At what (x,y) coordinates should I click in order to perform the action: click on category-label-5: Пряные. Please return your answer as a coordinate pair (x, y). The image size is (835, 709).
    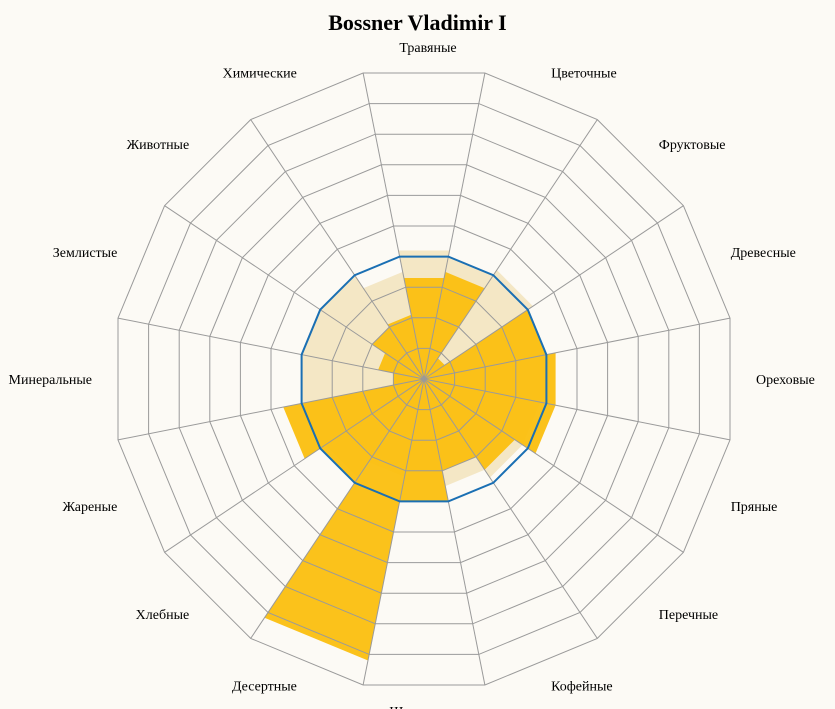
    Looking at the image, I should click on (754, 507).